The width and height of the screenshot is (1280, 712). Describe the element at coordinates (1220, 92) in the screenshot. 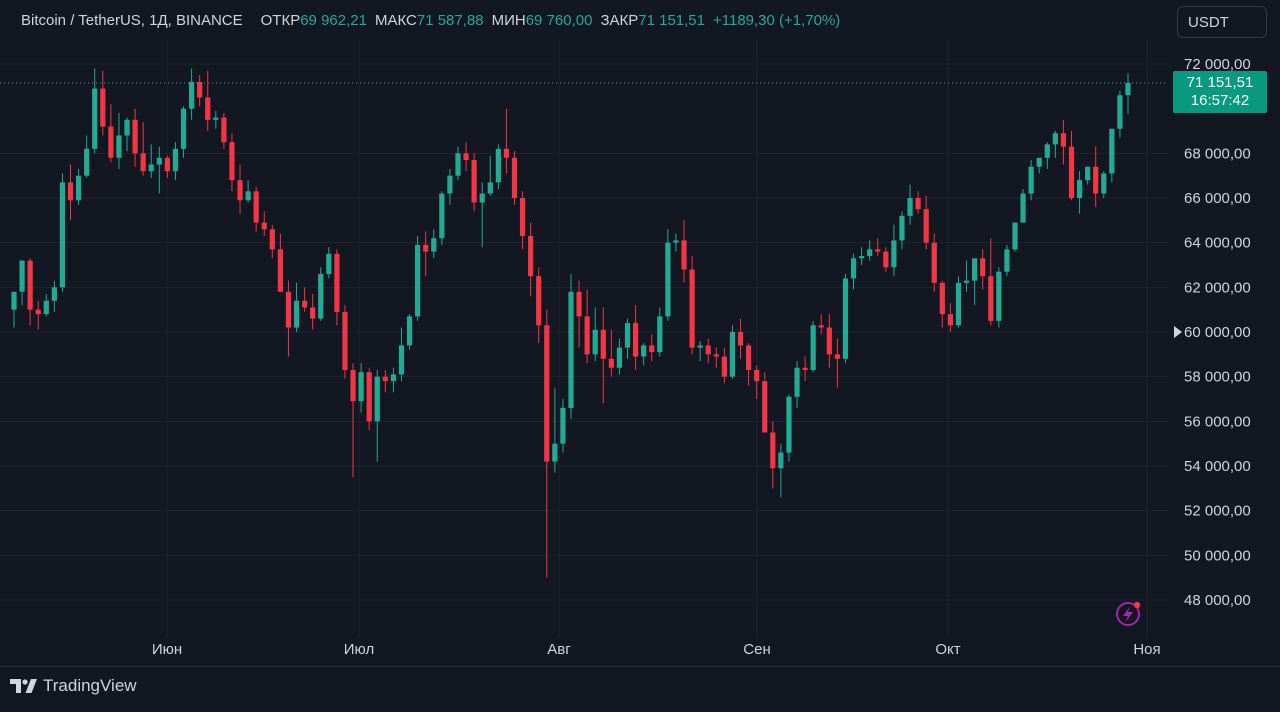

I see `last-price-badge: 71 151,51 16:57:42` at that location.